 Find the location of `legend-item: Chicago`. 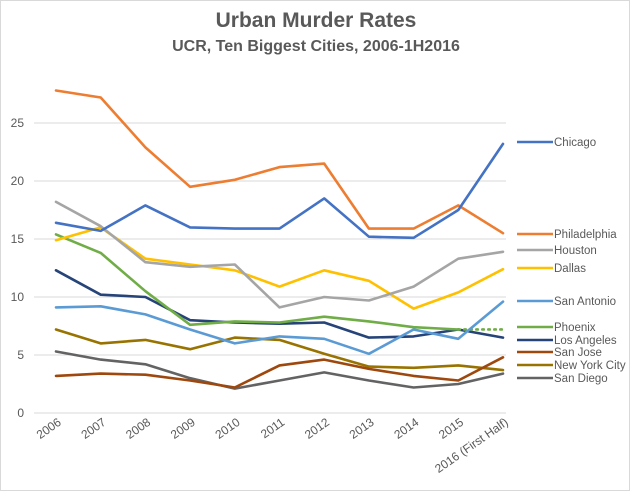

legend-item: Chicago is located at coordinates (556, 143).